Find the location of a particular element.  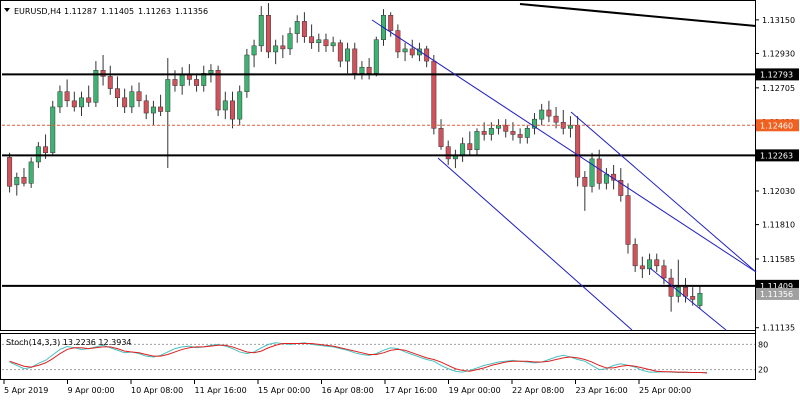

oscillator-level-label: 80 is located at coordinates (763, 344).